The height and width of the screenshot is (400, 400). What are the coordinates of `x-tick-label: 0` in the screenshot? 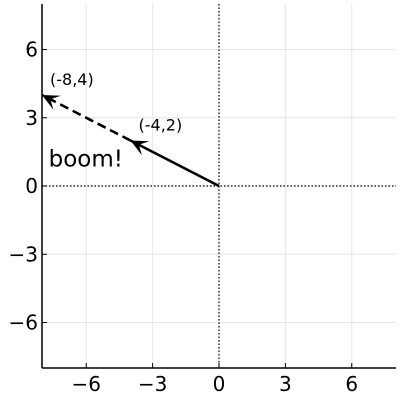 It's located at (219, 384).